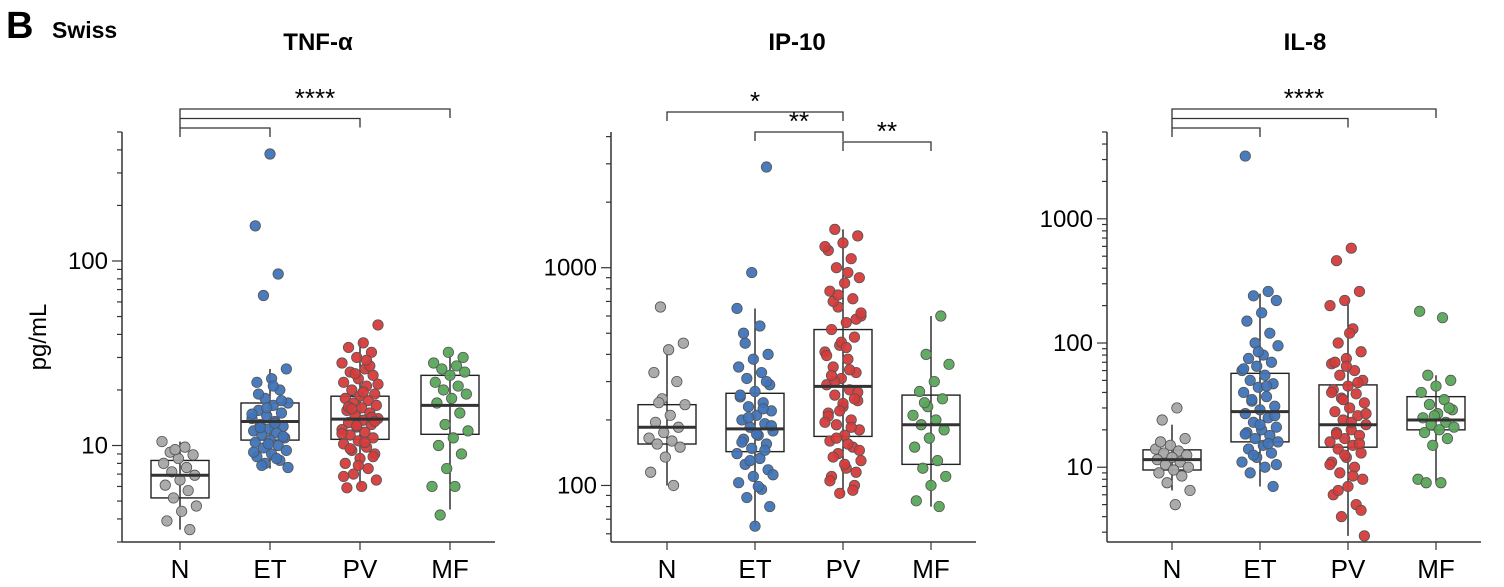 The height and width of the screenshot is (587, 1504). I want to click on chart-title: IP-10, so click(796, 42).